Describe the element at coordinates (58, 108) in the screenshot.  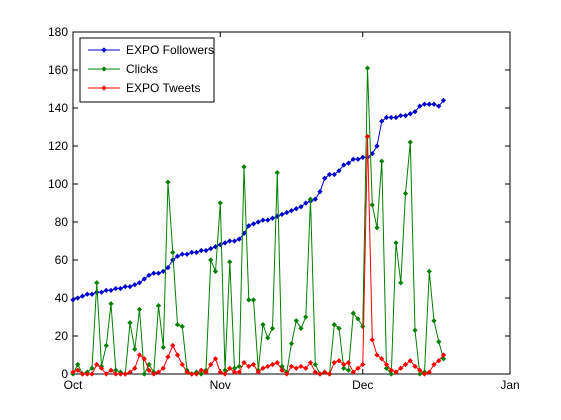
I see `y-tick-label: 140` at that location.